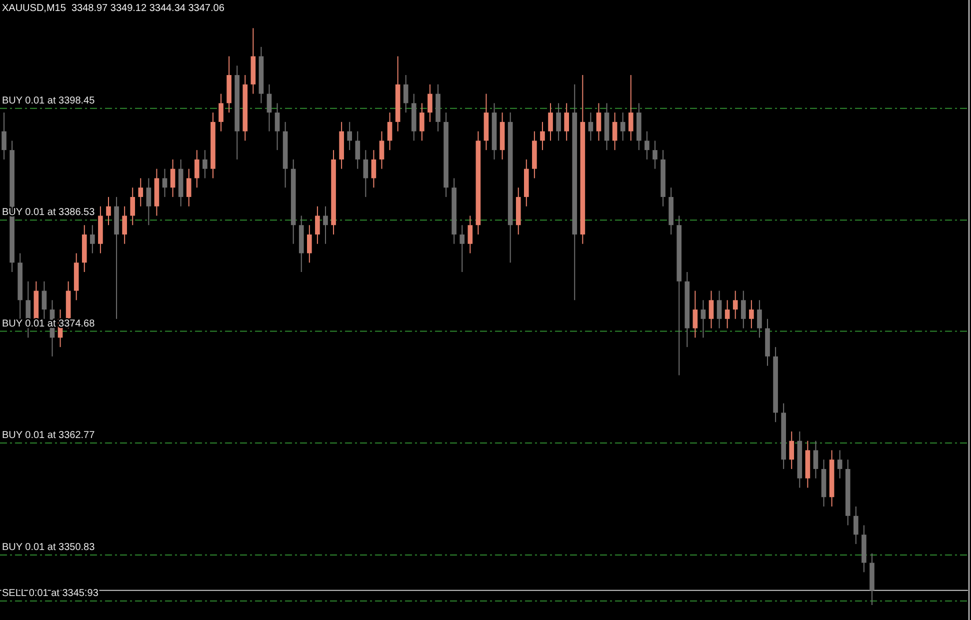 The height and width of the screenshot is (620, 971). What do you see at coordinates (50, 593) in the screenshot?
I see `ref-line-label: SELL 0.01 at 3345.93` at bounding box center [50, 593].